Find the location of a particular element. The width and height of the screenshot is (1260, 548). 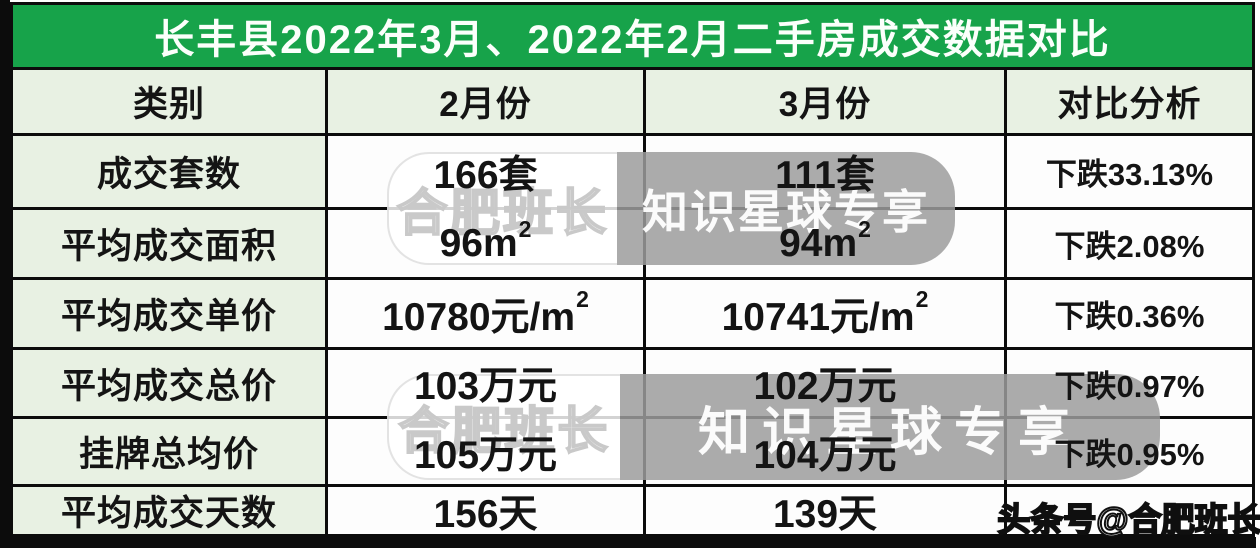

mar-avg-days: 139天 is located at coordinates (825, 511).